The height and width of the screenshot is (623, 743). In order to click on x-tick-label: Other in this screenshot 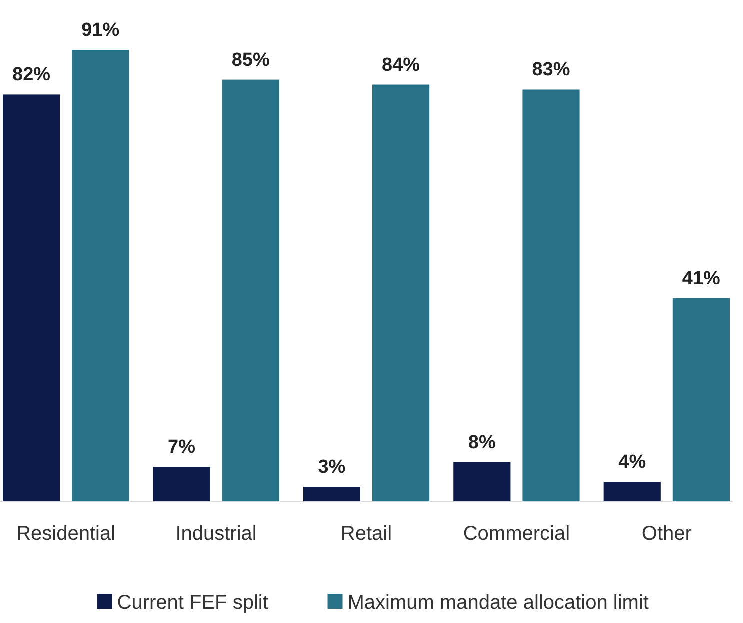, I will do `click(667, 534)`.